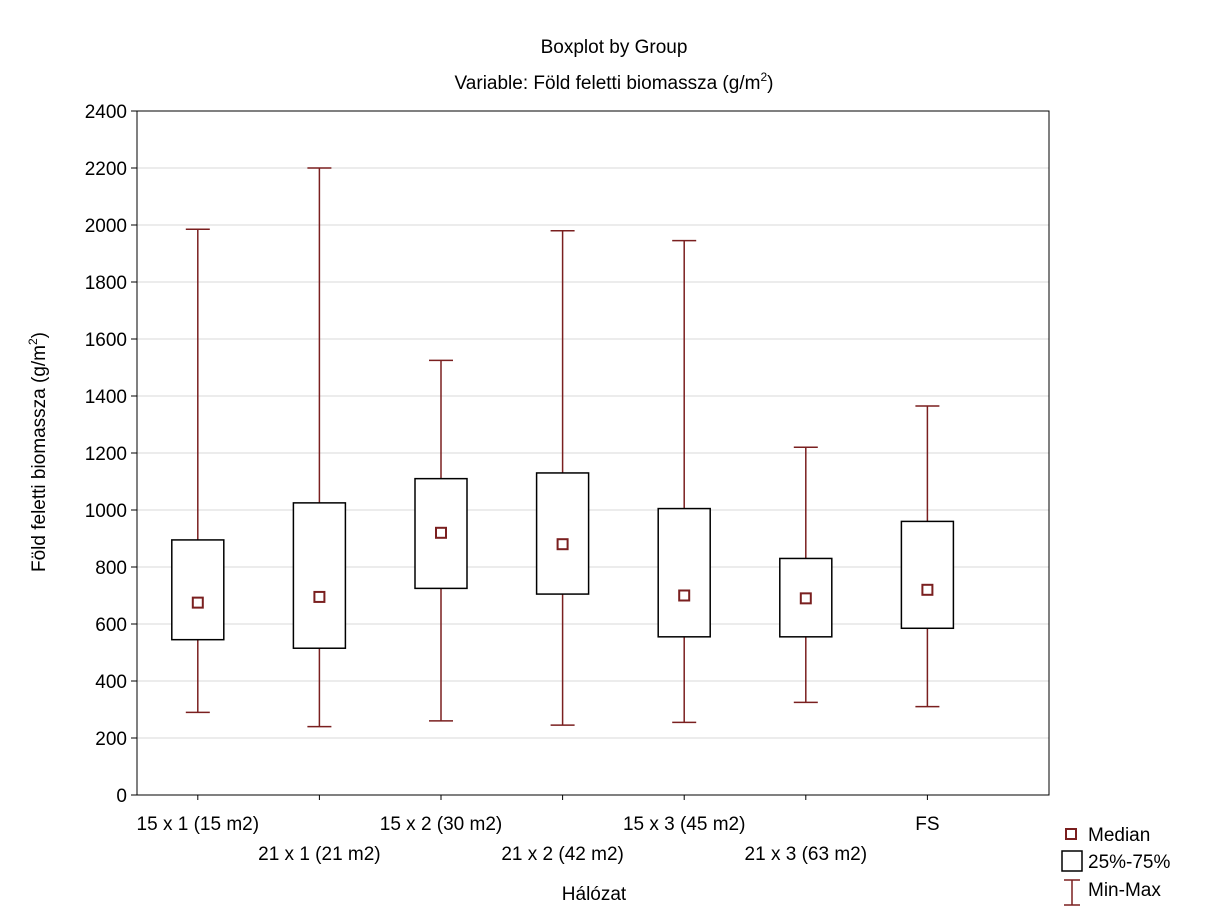 The image size is (1205, 912). I want to click on y-tick-label-10: 2000, so click(106, 226).